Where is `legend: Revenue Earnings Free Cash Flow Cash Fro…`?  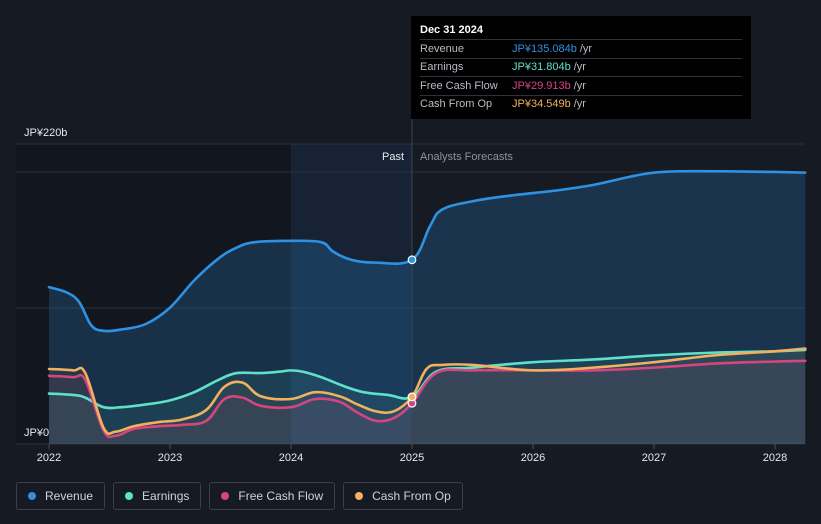 legend: Revenue Earnings Free Cash Flow Cash Fro… is located at coordinates (239, 496).